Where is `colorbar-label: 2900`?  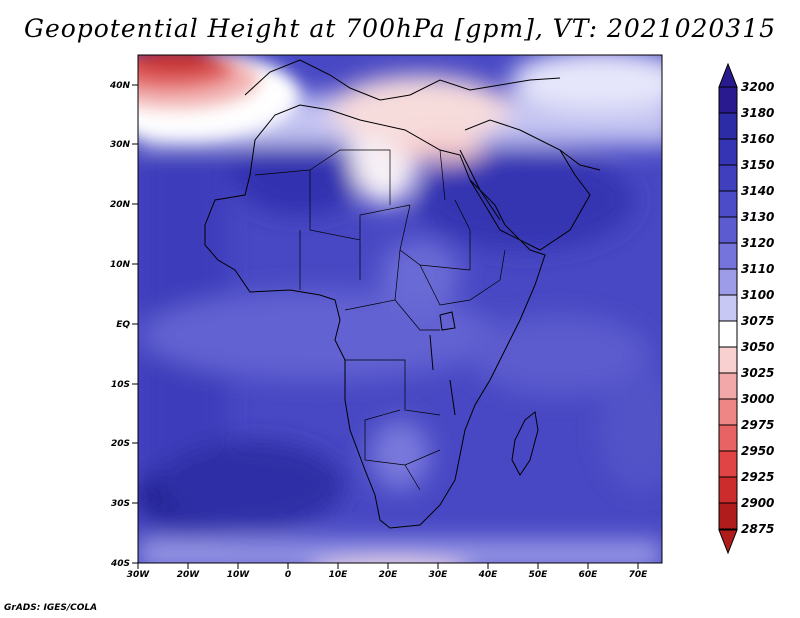 colorbar-label: 2900 is located at coordinates (757, 503).